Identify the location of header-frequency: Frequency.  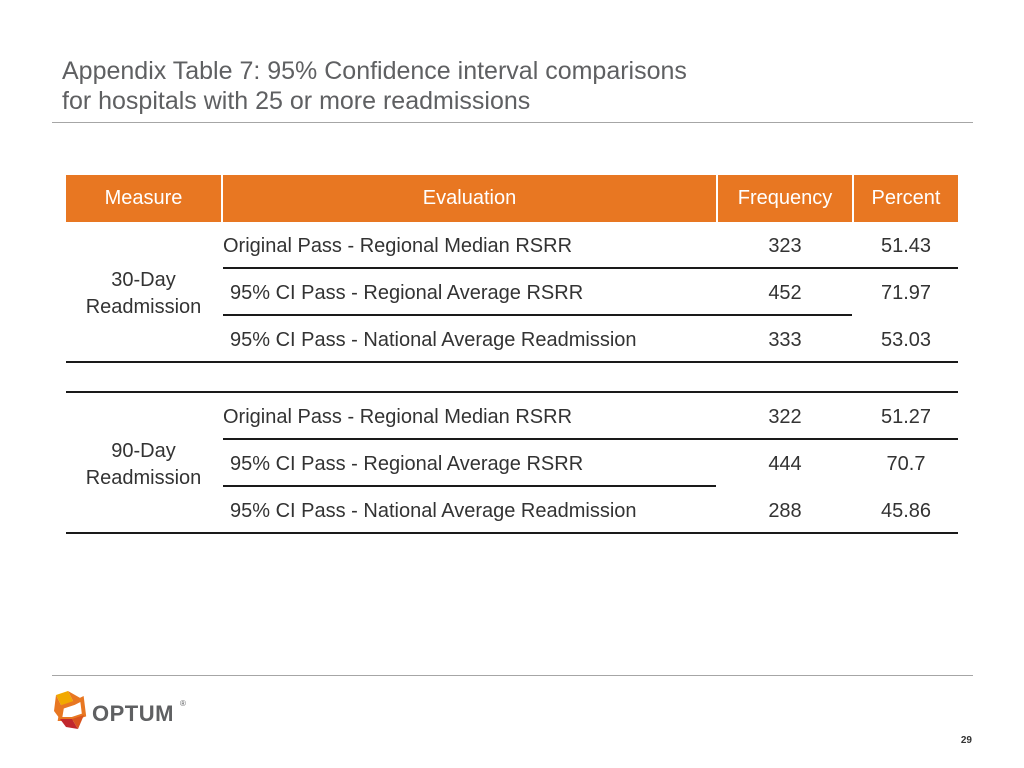
(785, 198).